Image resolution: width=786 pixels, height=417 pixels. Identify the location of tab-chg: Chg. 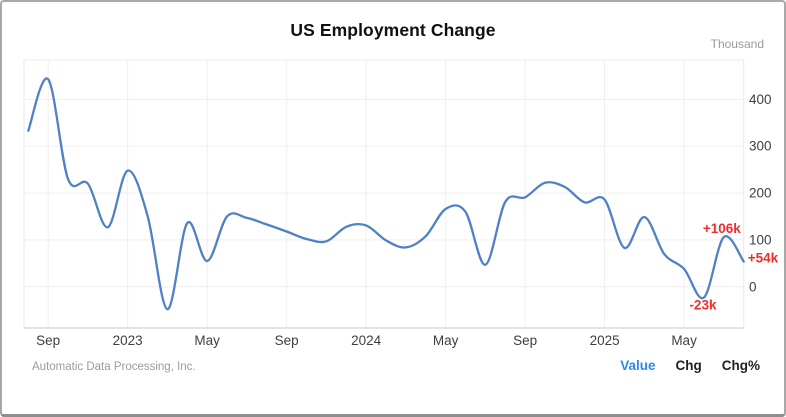
(688, 365).